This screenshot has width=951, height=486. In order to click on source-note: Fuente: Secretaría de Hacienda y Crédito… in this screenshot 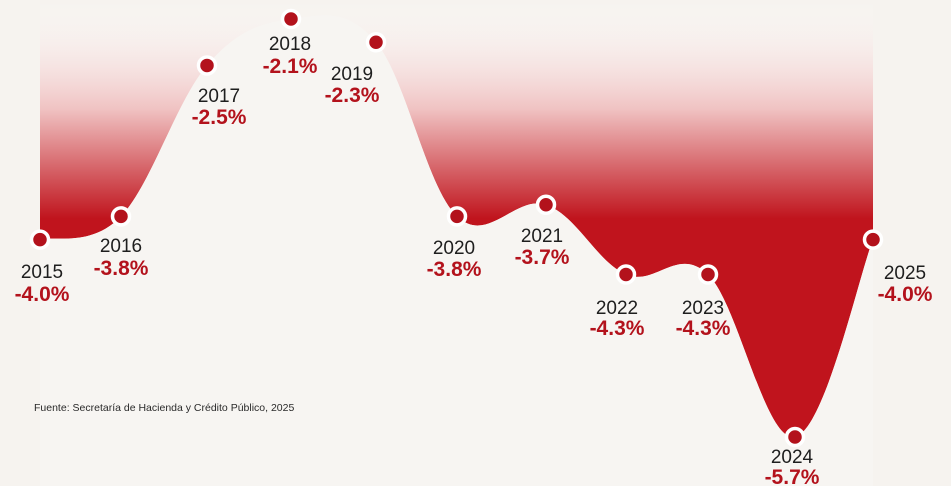, I will do `click(164, 408)`.